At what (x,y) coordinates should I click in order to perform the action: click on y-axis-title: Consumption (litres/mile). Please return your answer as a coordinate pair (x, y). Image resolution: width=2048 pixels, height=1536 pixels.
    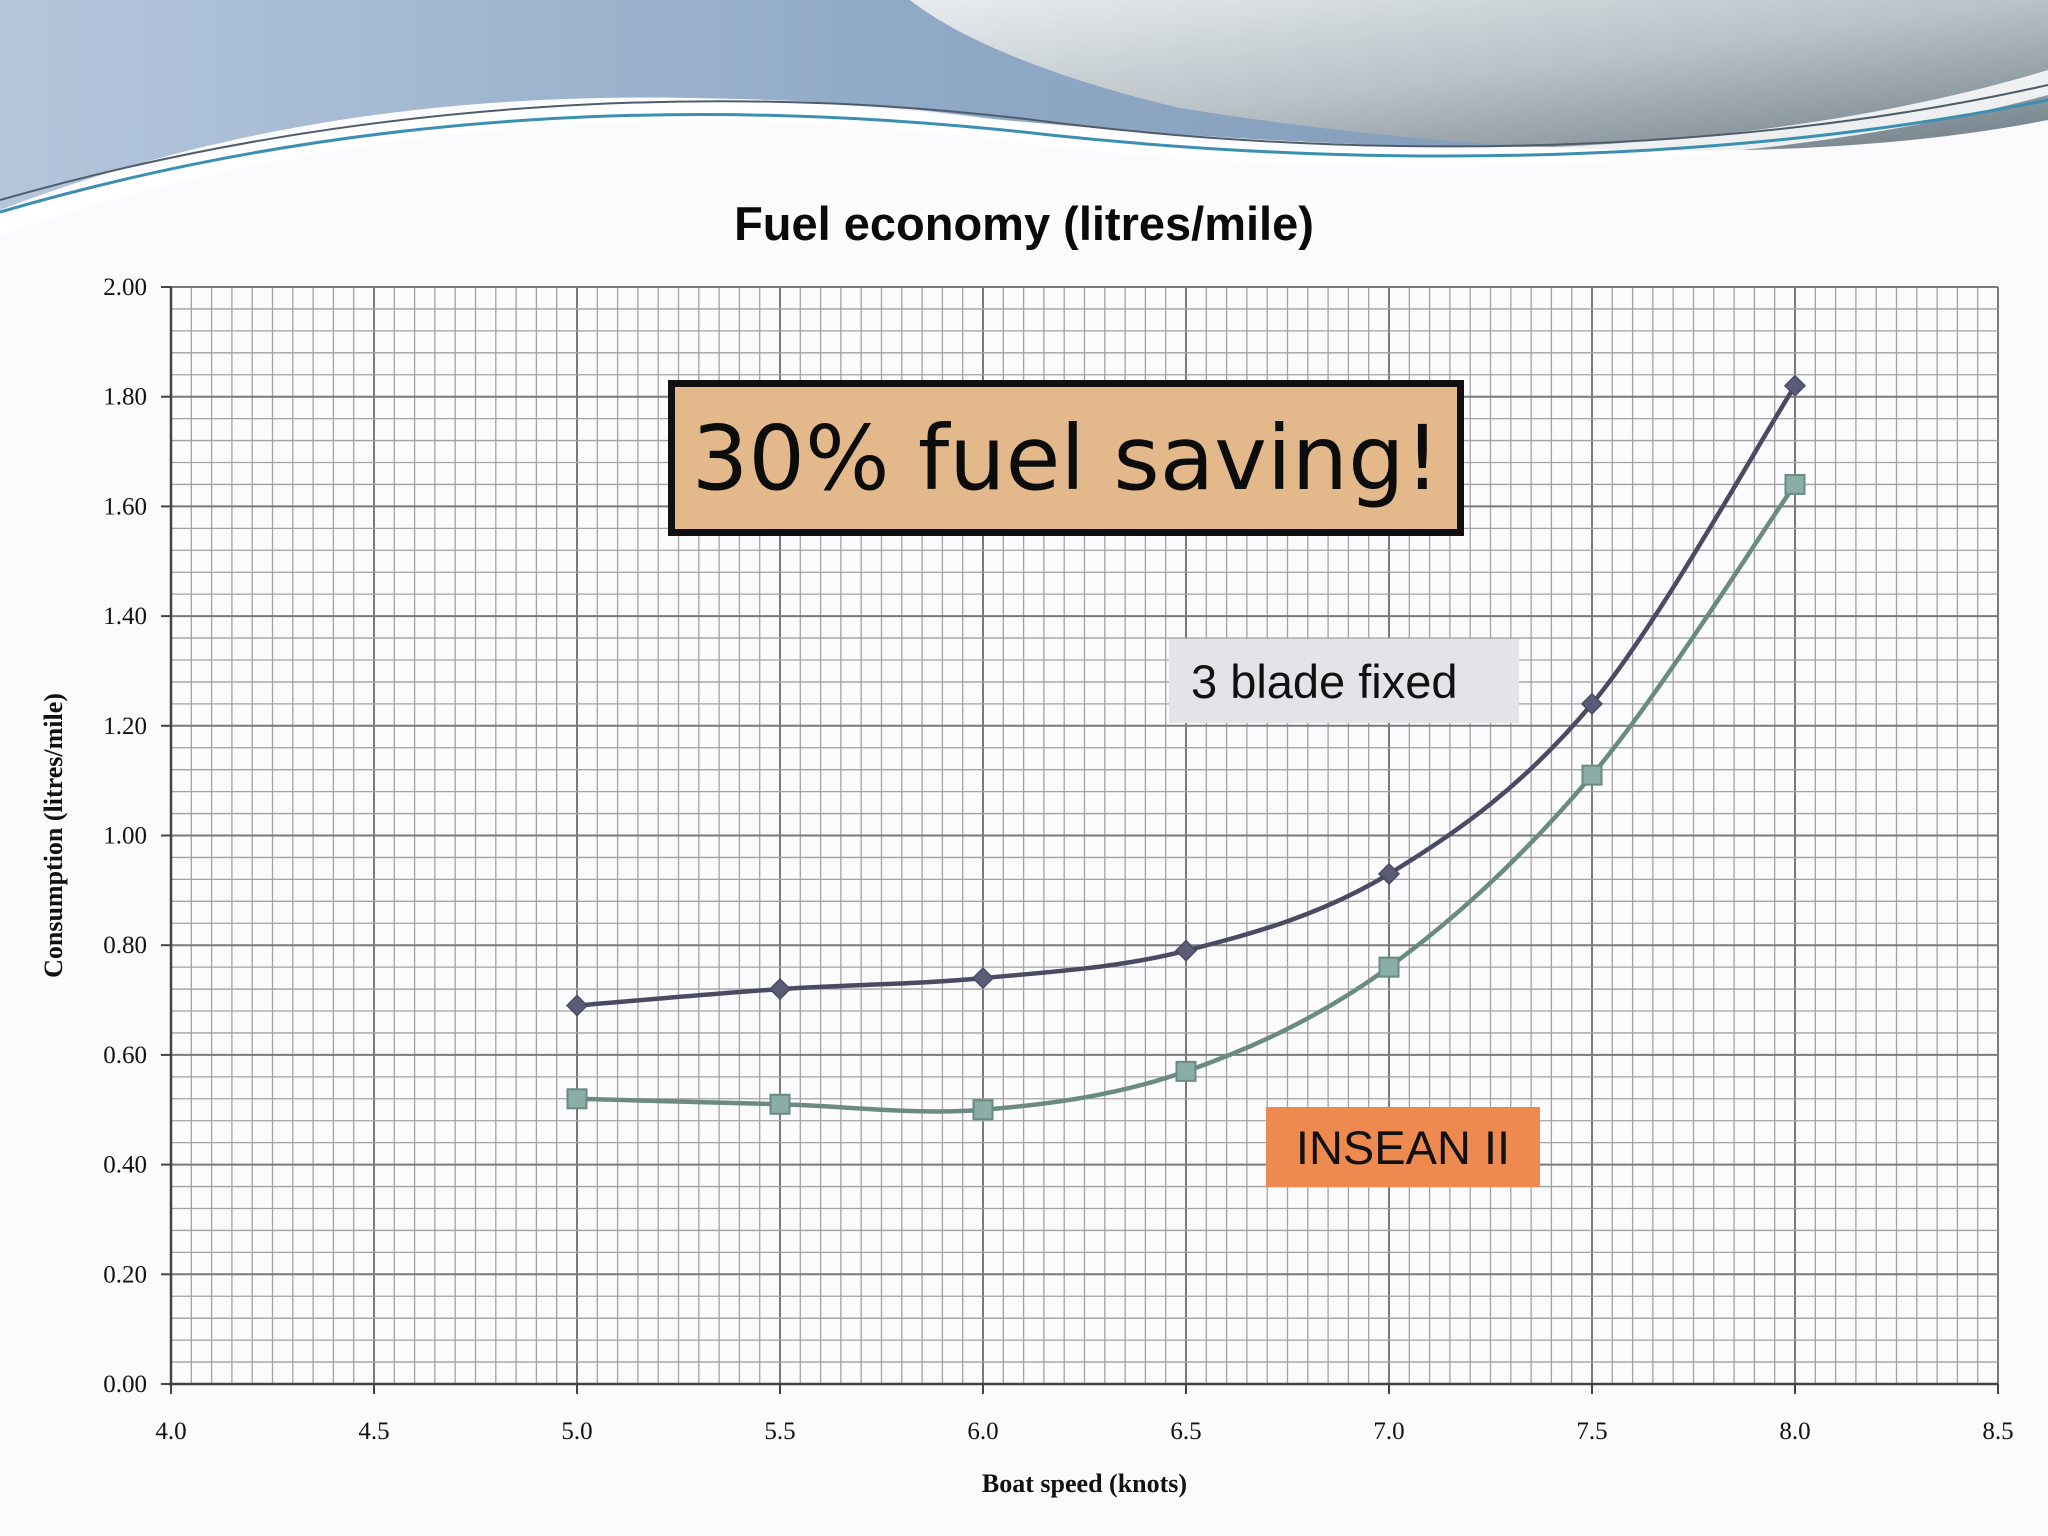
    Looking at the image, I should click on (53, 835).